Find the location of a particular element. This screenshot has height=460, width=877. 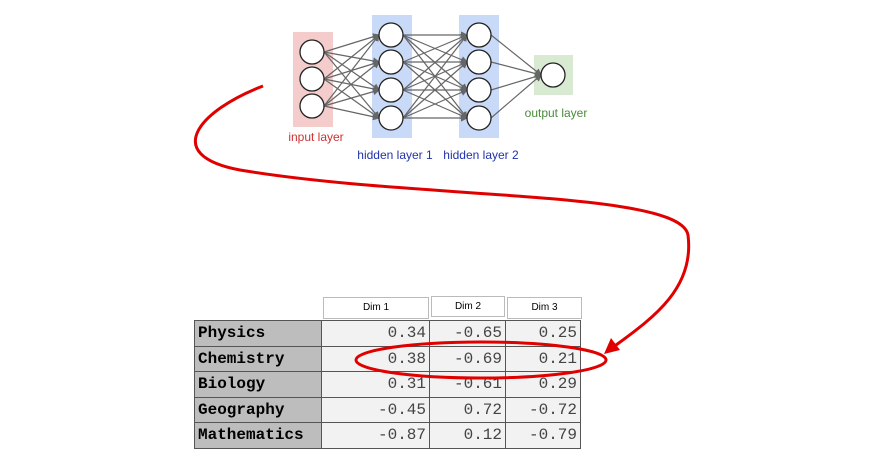

value-cell: 0.34 is located at coordinates (375, 333).